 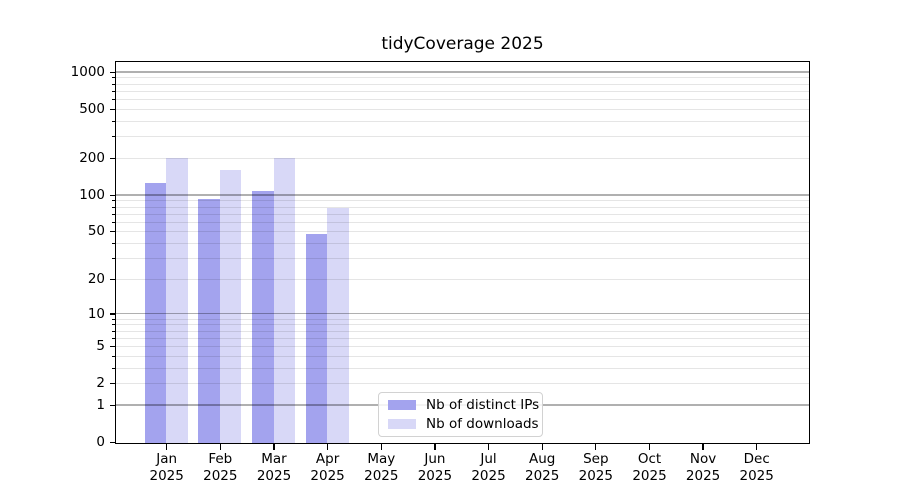 I want to click on x-tick-label-sep: Sep 2025, so click(x=596, y=467).